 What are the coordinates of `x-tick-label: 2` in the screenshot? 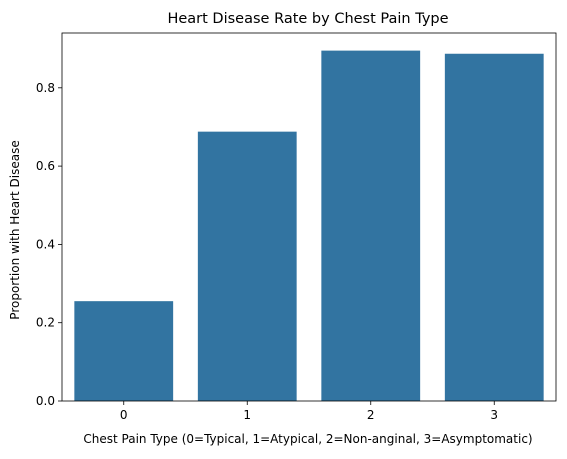 It's located at (371, 415).